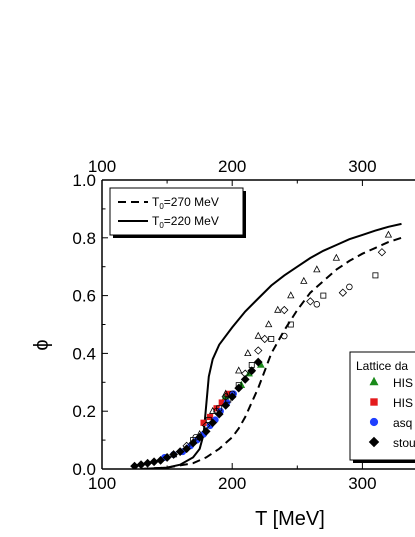 Image resolution: width=415 pixels, height=537 pixels. Describe the element at coordinates (403, 383) in the screenshot. I see `legend-marker-label-0: HIS` at that location.